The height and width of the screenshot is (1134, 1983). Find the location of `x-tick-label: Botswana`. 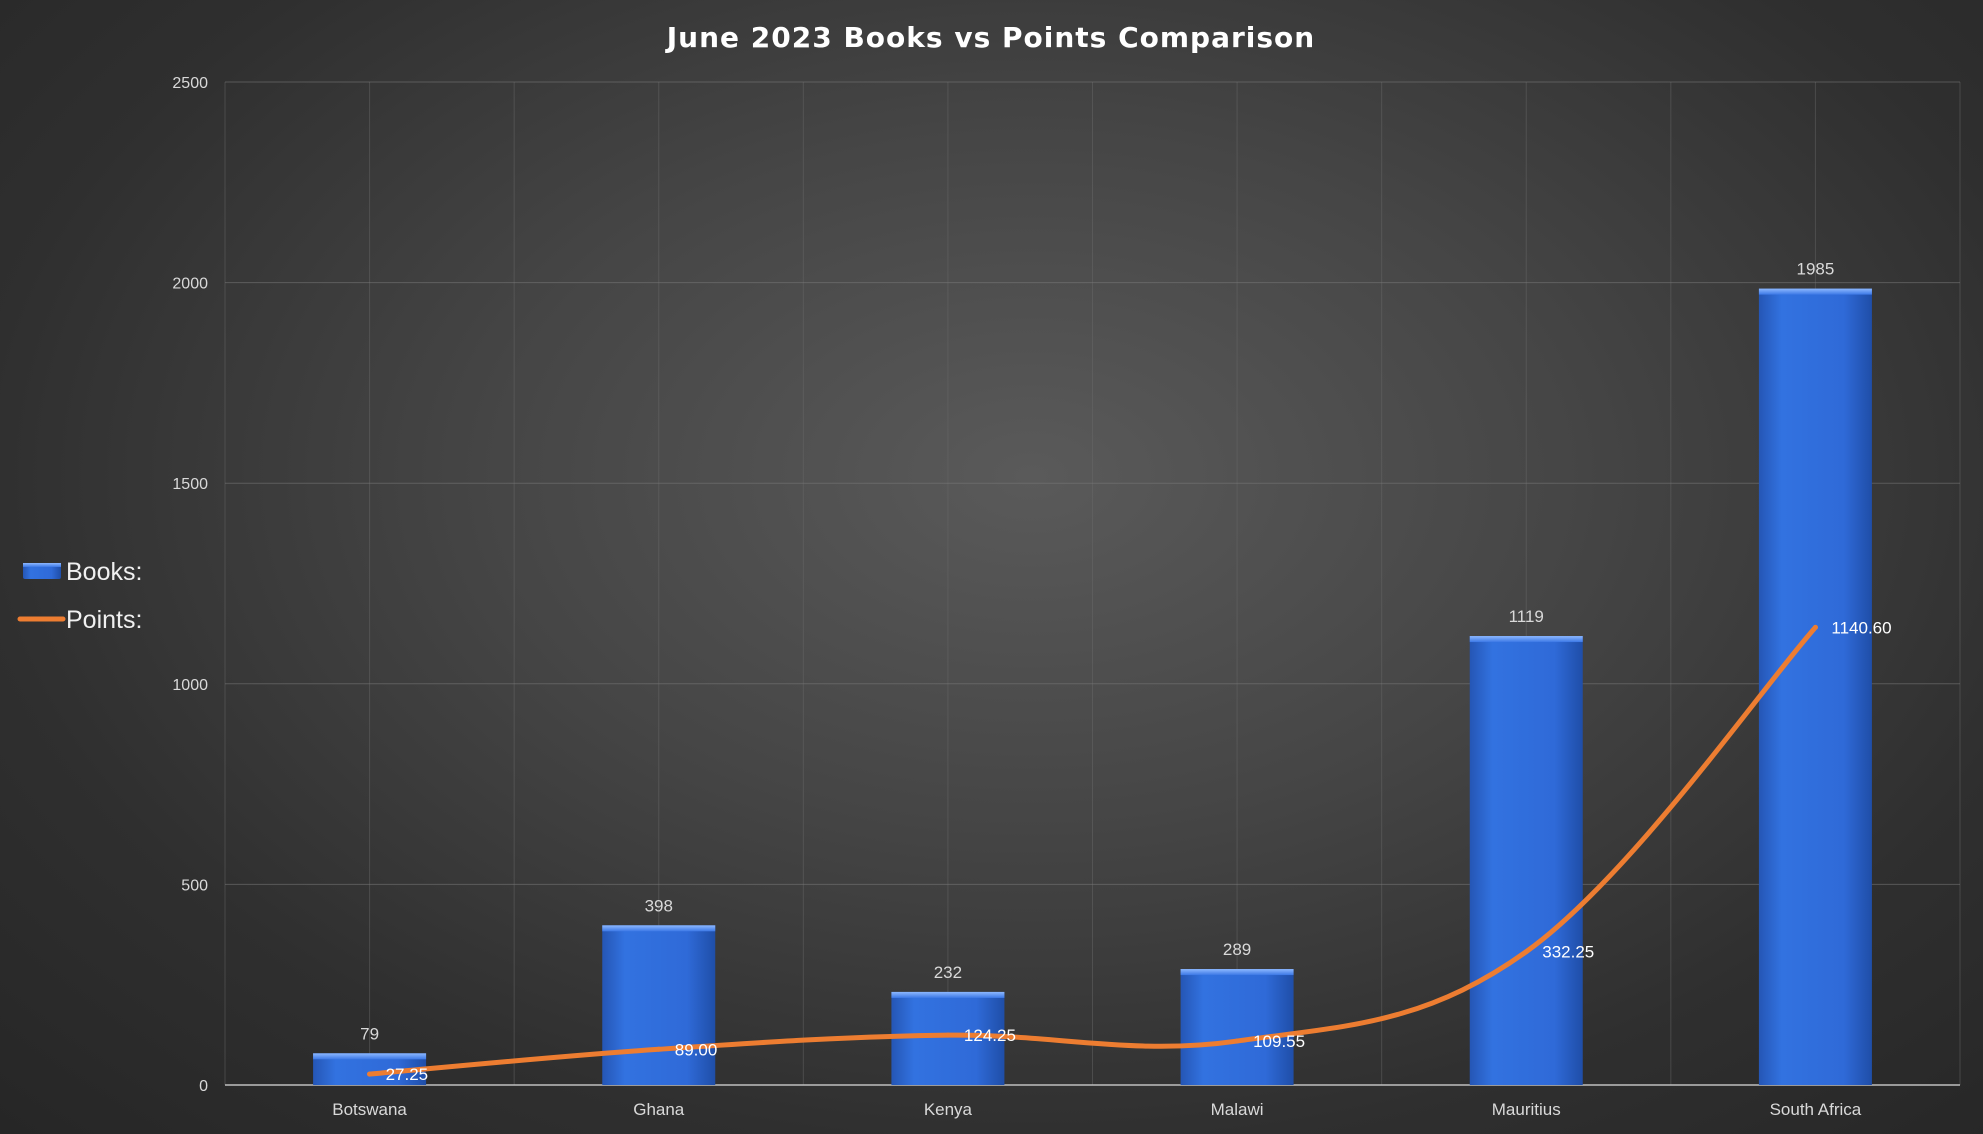

x-tick-label: Botswana is located at coordinates (369, 1109).